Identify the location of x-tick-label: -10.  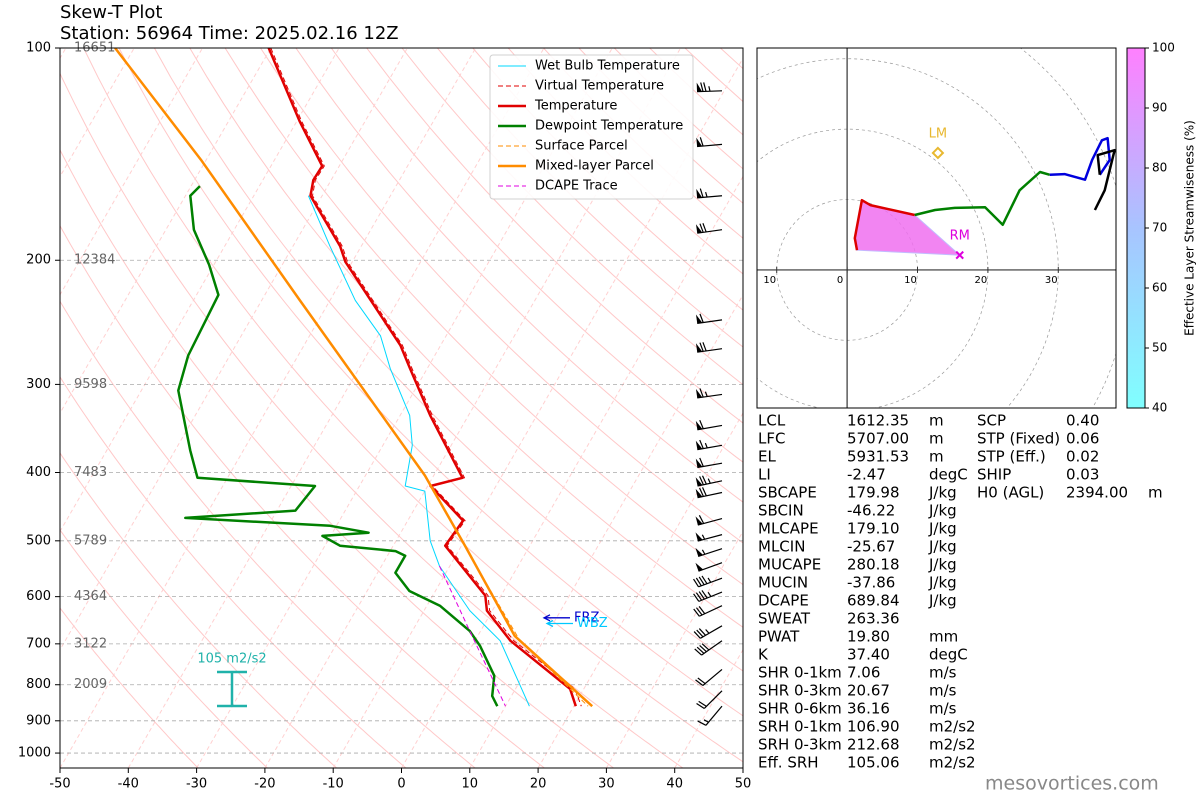
(333, 784).